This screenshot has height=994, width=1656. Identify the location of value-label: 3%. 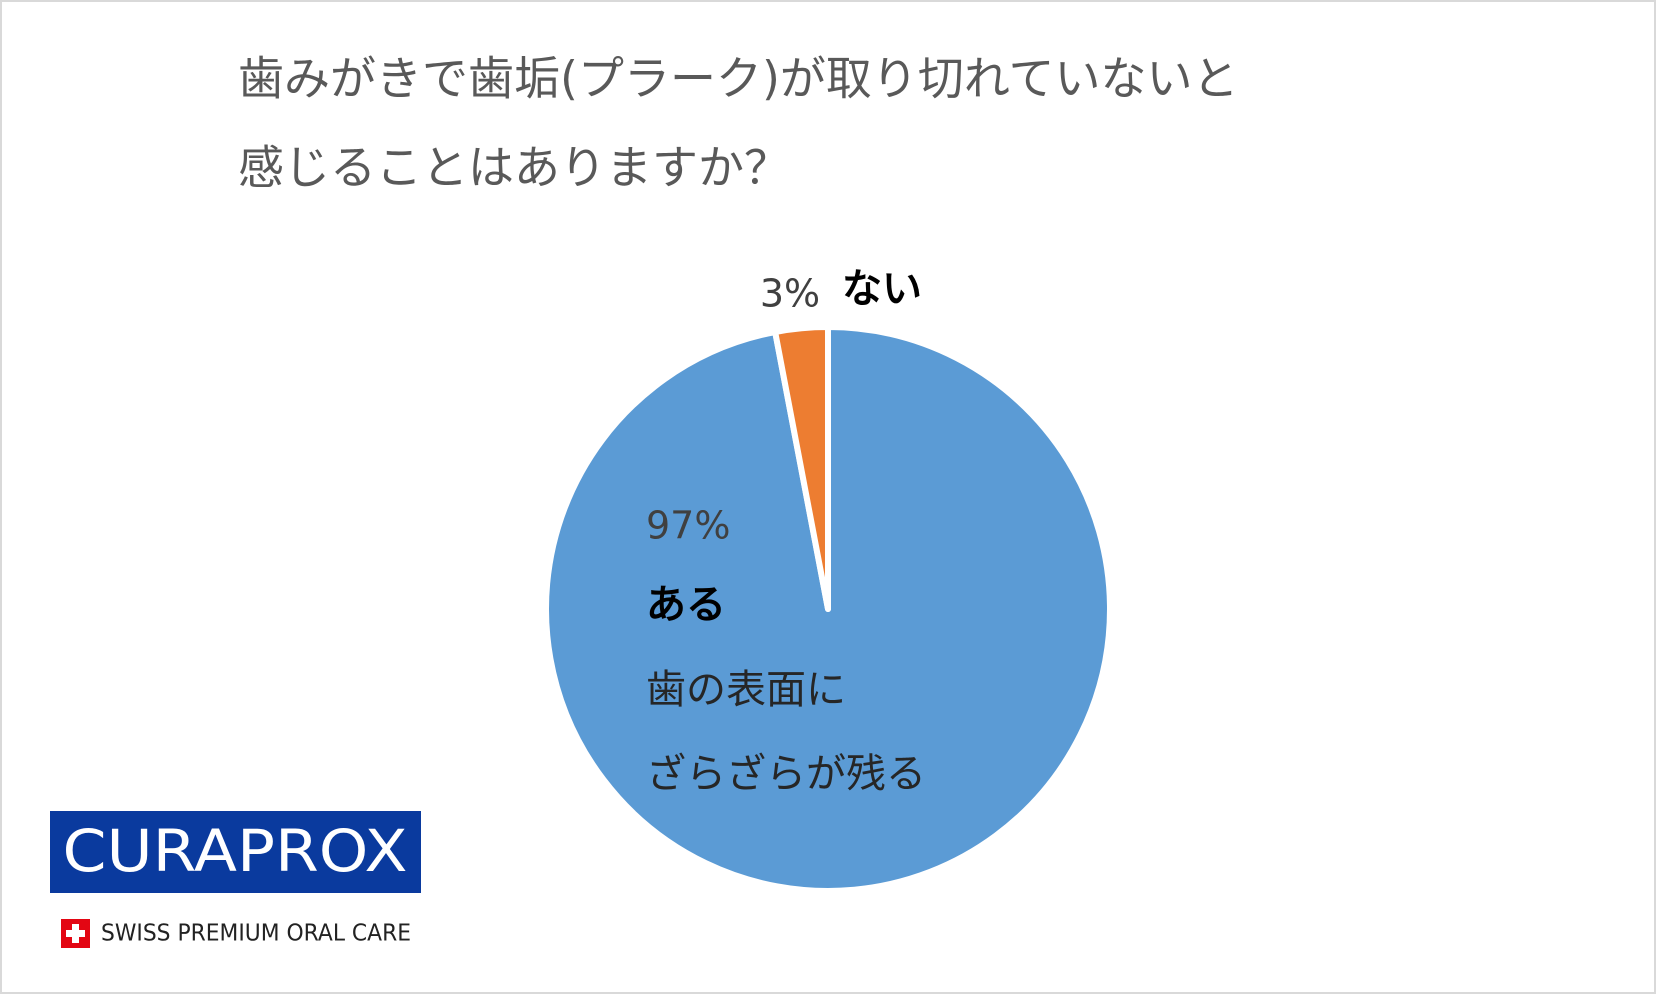
(790, 294).